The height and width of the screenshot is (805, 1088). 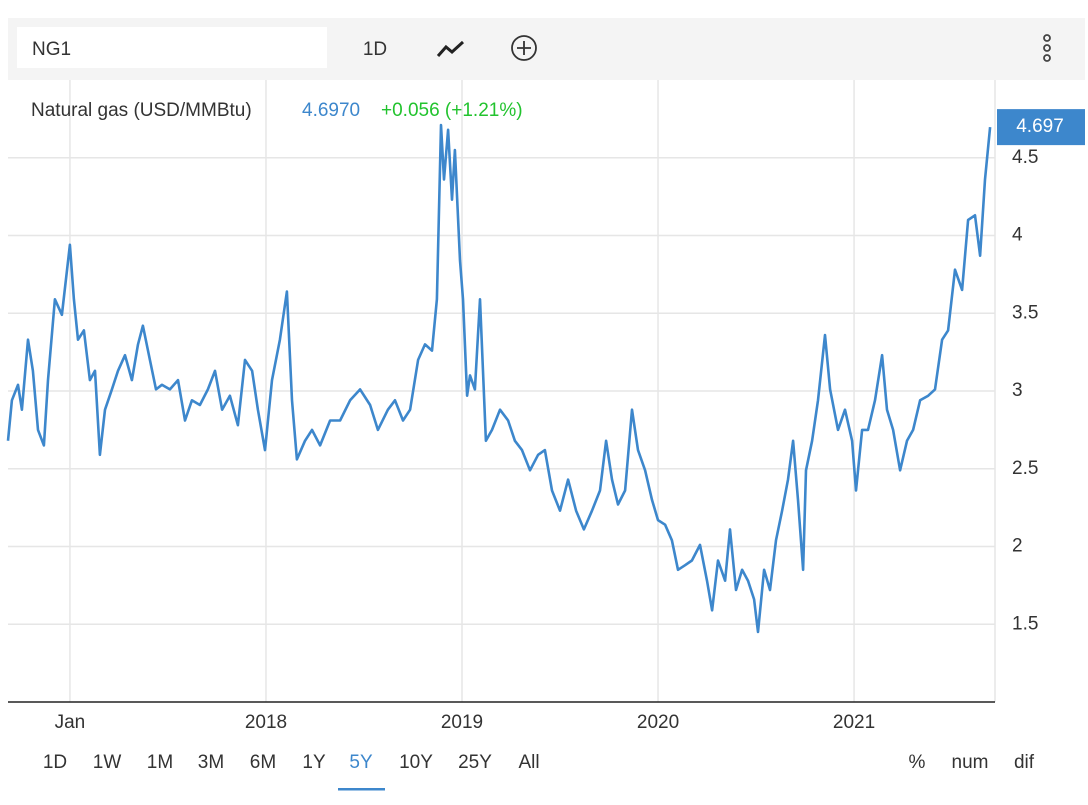 I want to click on last-value-label: 4.697, so click(x=1040, y=126).